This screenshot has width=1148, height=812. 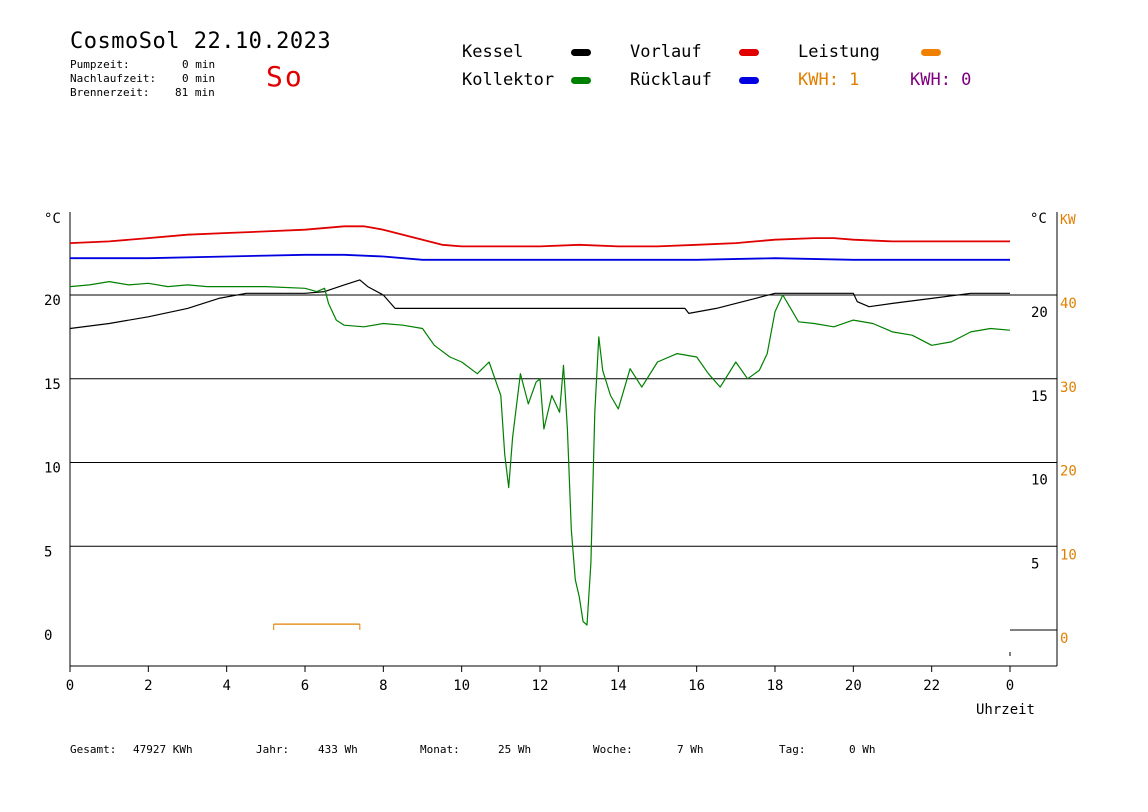 I want to click on y-left-unit-label: °C, so click(x=52, y=219).